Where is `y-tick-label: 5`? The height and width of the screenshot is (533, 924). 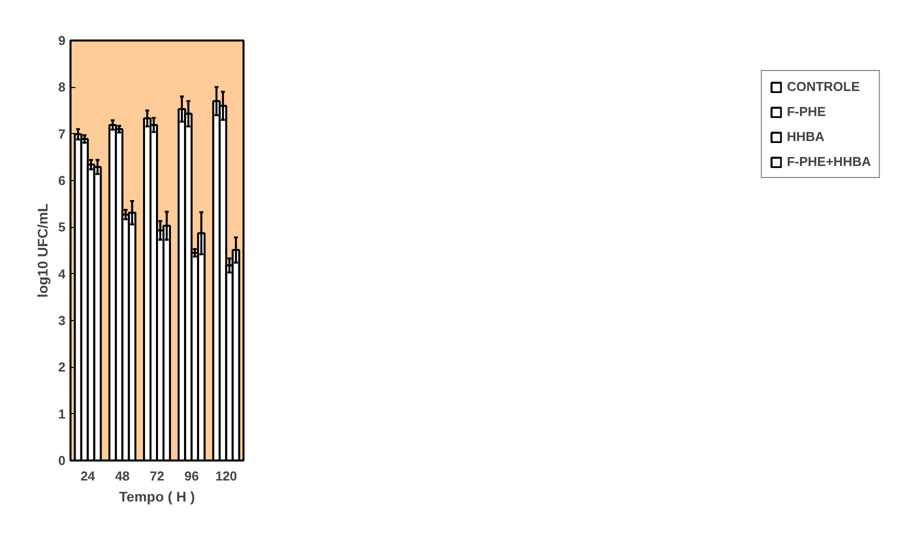
y-tick-label: 5 is located at coordinates (62, 227).